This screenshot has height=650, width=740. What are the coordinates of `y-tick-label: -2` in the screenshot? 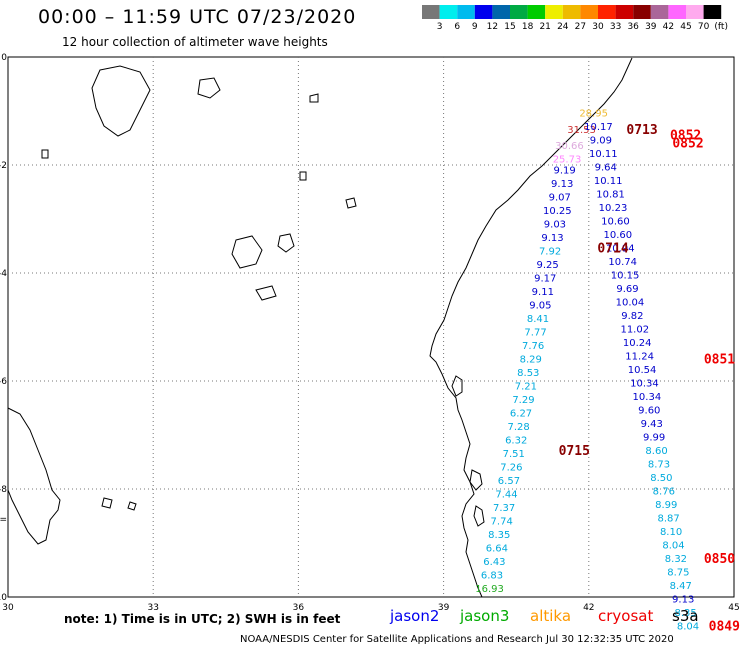 It's located at (3, 166).